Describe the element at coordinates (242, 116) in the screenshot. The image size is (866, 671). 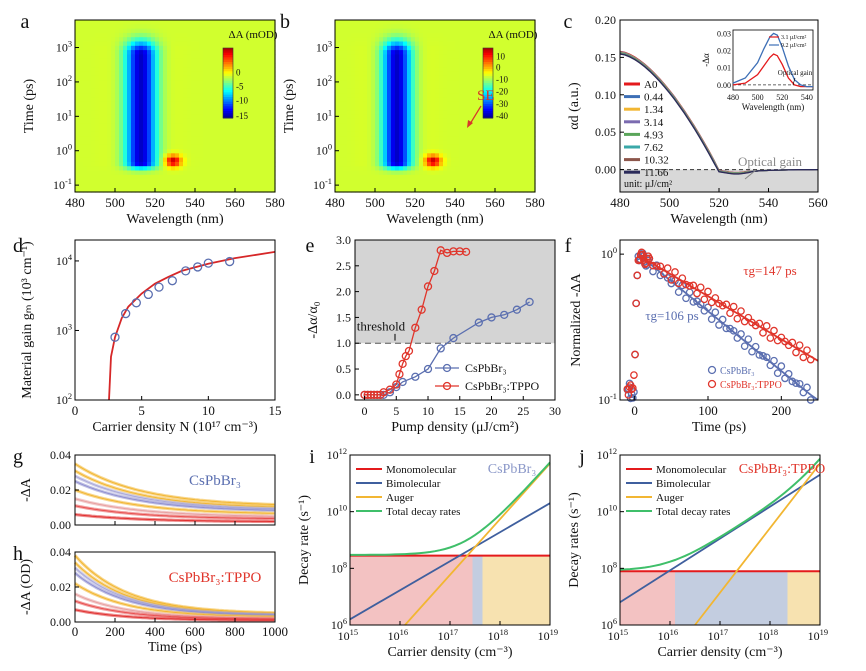
I see `colorbar-tick-label: -15` at that location.